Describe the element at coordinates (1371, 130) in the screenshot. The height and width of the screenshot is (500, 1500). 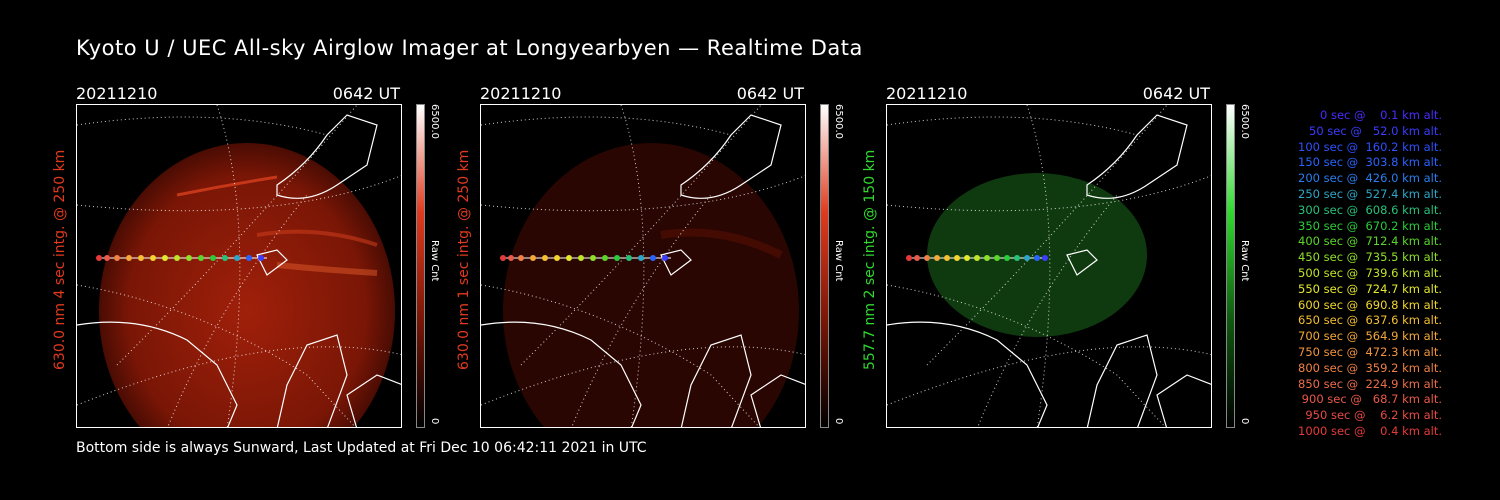
I see `legend-row: 50 sec @ 52.0 km alt.` at that location.